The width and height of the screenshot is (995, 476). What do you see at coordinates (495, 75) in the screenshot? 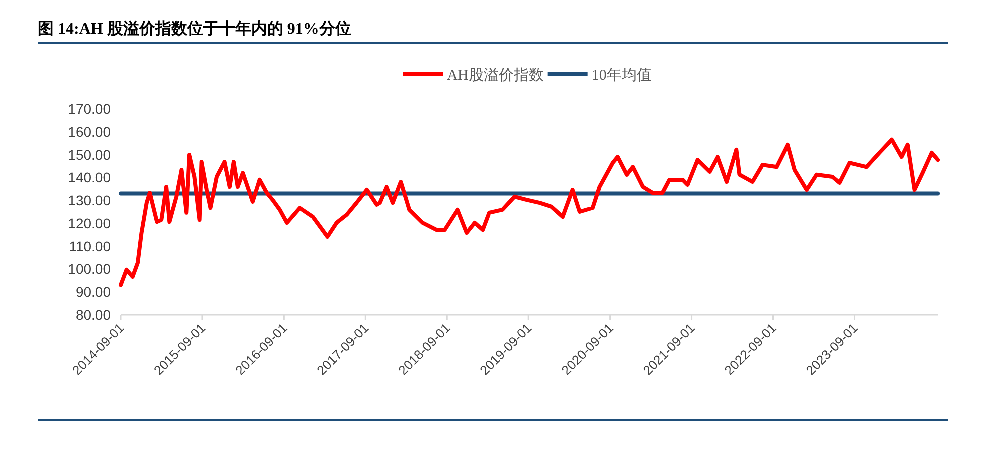
I see `legend-label: AH股溢价指数` at bounding box center [495, 75].